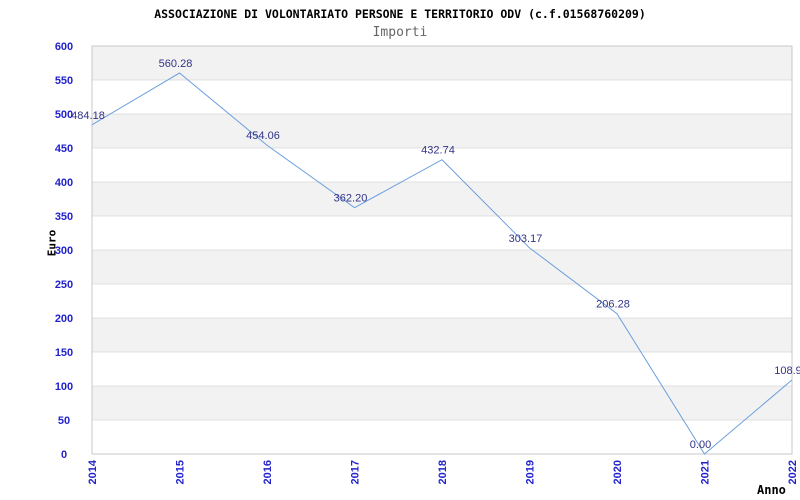  What do you see at coordinates (64, 115) in the screenshot?
I see `y-tick-label: 500` at bounding box center [64, 115].